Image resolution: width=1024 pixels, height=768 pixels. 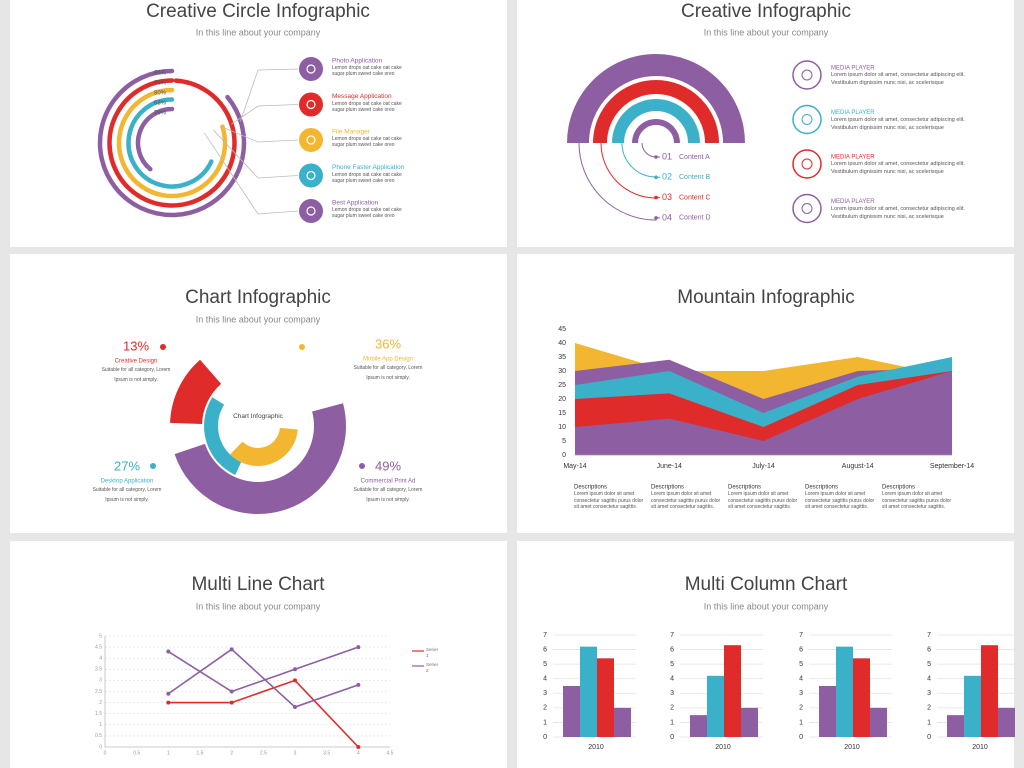 I want to click on x-tick-label: 4.5, so click(x=390, y=753).